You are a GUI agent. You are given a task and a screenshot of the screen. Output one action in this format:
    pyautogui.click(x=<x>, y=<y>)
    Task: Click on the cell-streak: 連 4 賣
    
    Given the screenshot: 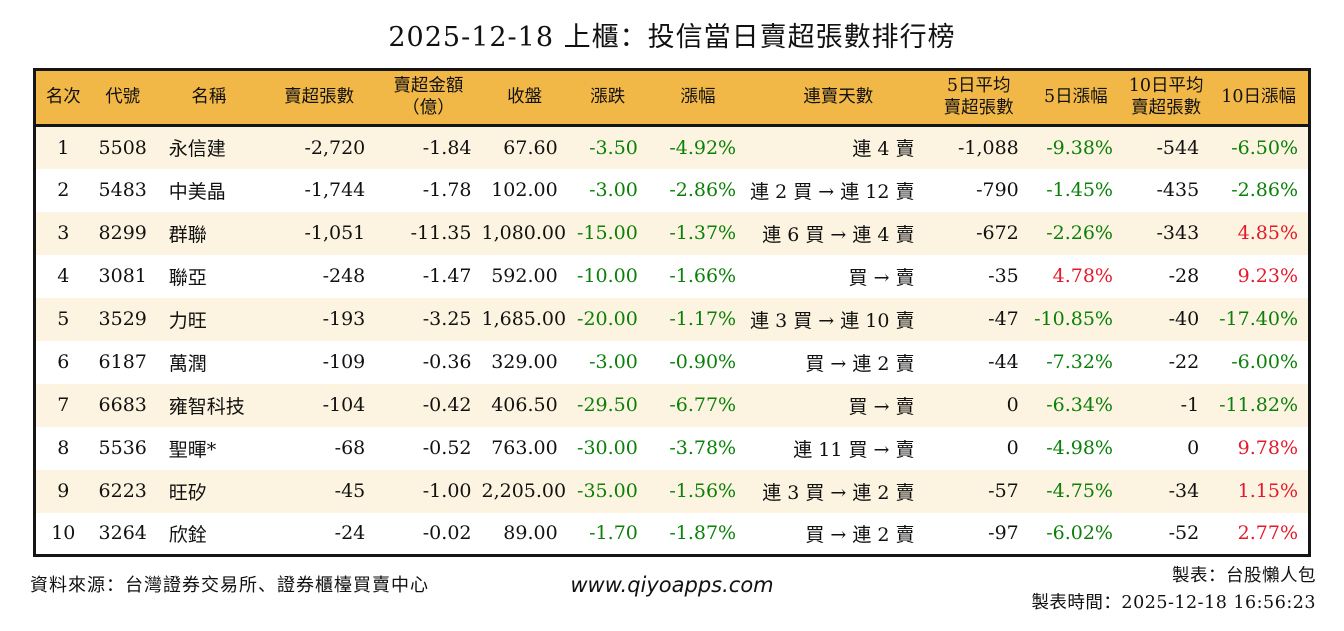 What is the action you would take?
    pyautogui.click(x=883, y=149)
    